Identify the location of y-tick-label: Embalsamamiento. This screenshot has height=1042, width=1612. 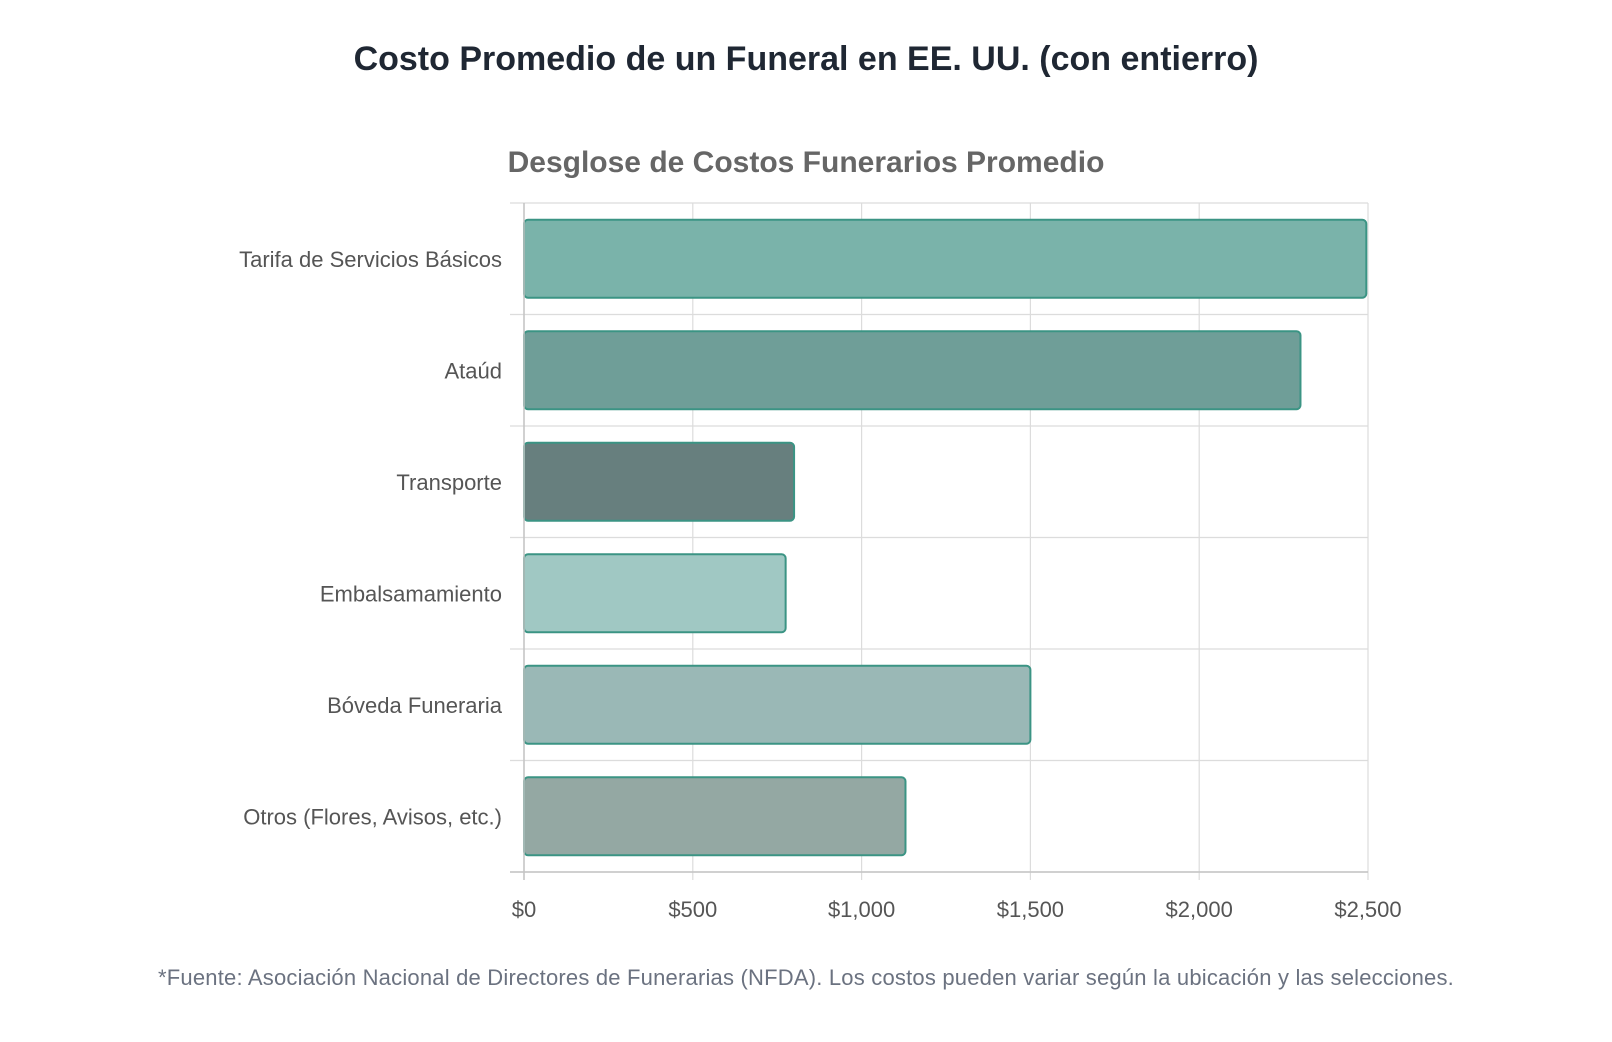
(411, 593).